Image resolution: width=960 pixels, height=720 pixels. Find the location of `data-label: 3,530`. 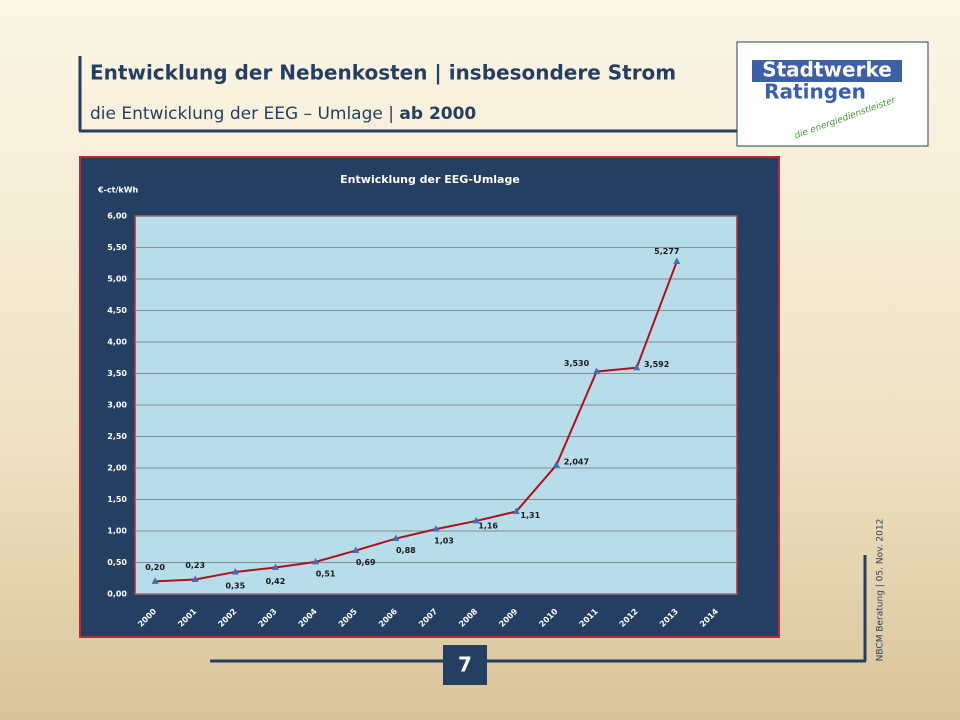

data-label: 3,530 is located at coordinates (577, 363).